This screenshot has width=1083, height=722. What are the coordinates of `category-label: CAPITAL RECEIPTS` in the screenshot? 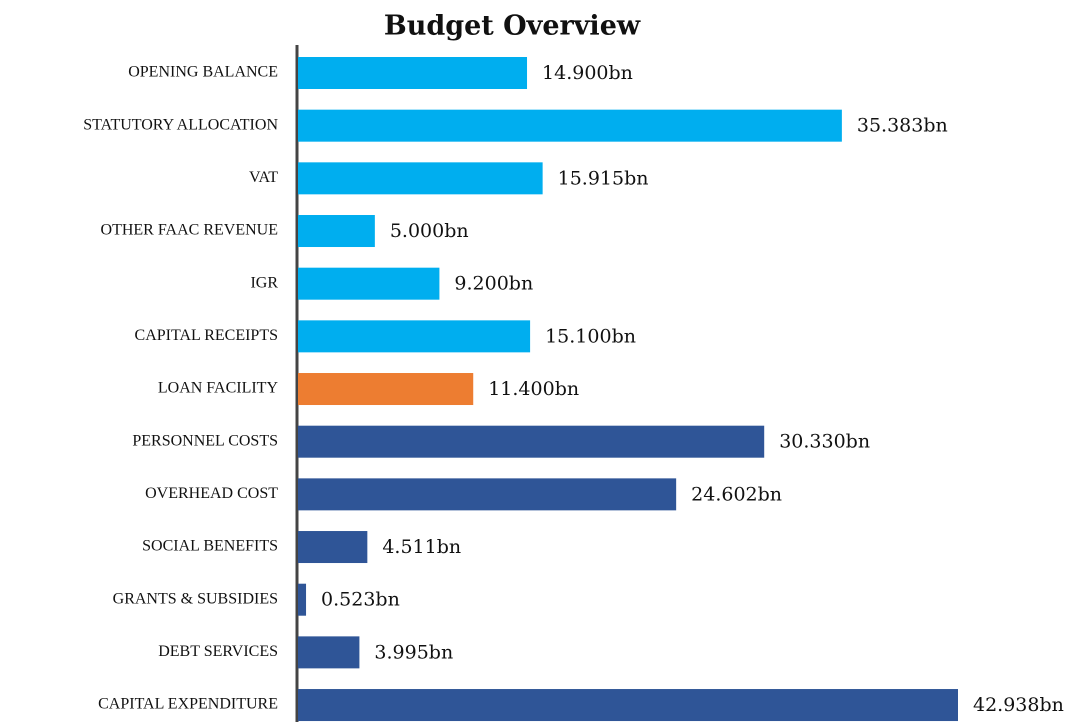 It's located at (206, 335).